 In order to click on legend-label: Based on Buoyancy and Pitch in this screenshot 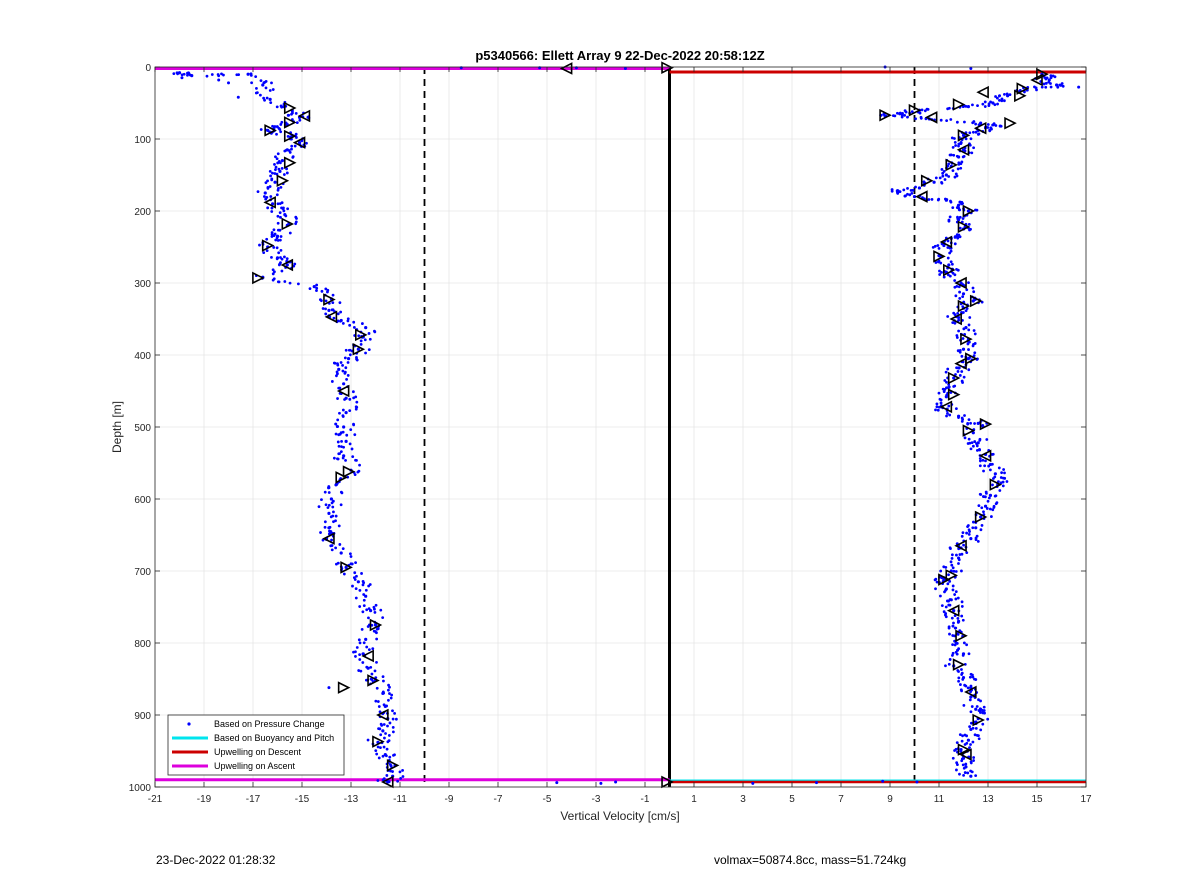, I will do `click(274, 738)`.